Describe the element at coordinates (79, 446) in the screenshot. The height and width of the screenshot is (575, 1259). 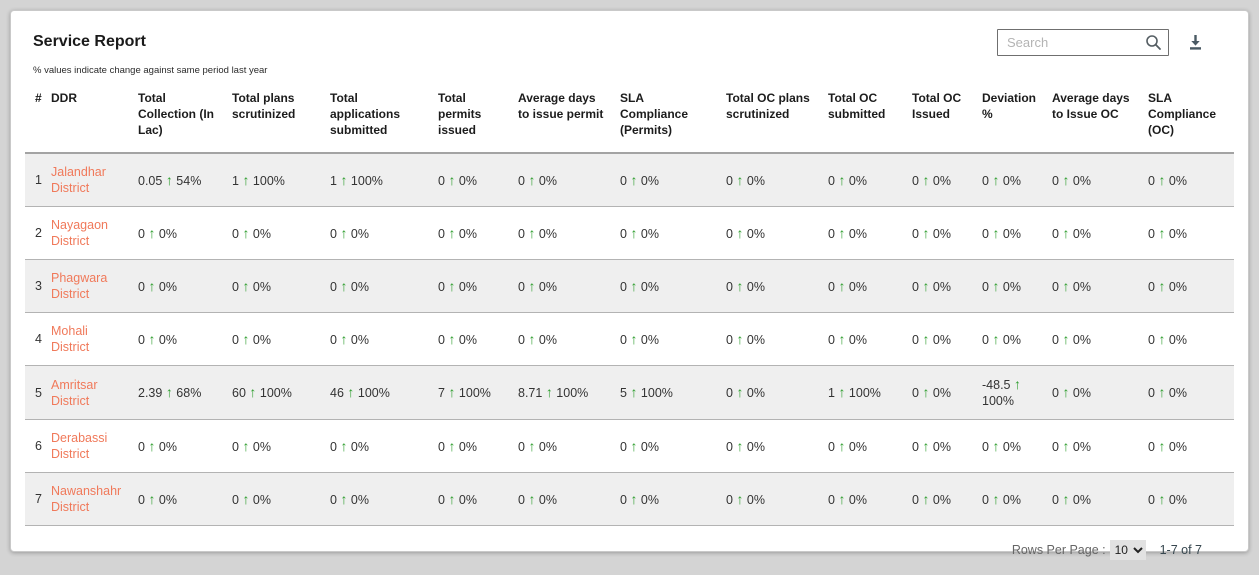
I see `district-link: Derabassi District` at that location.